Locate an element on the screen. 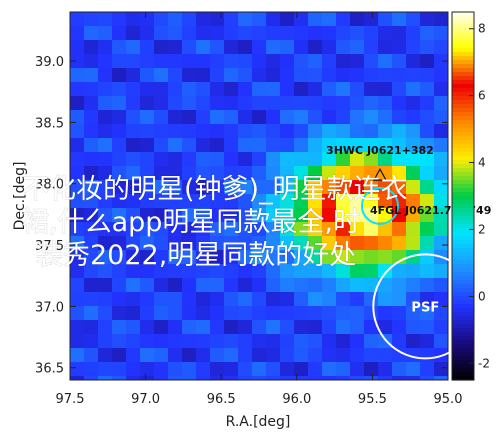 The width and height of the screenshot is (500, 437). psf-label: PSF is located at coordinates (425, 307).